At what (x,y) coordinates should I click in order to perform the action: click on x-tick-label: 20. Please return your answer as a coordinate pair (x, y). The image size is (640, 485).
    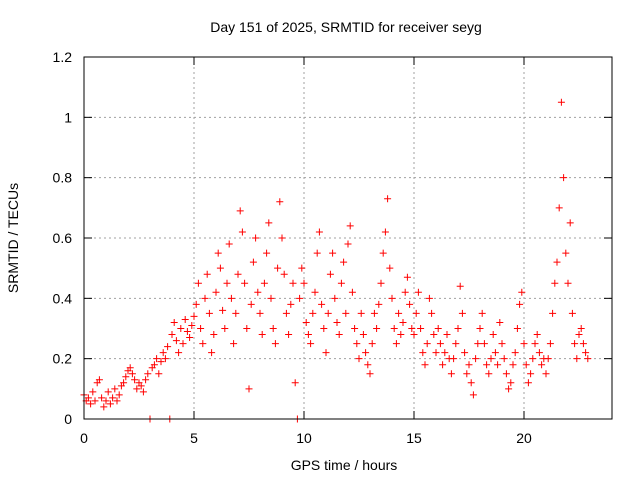
    Looking at the image, I should click on (524, 438).